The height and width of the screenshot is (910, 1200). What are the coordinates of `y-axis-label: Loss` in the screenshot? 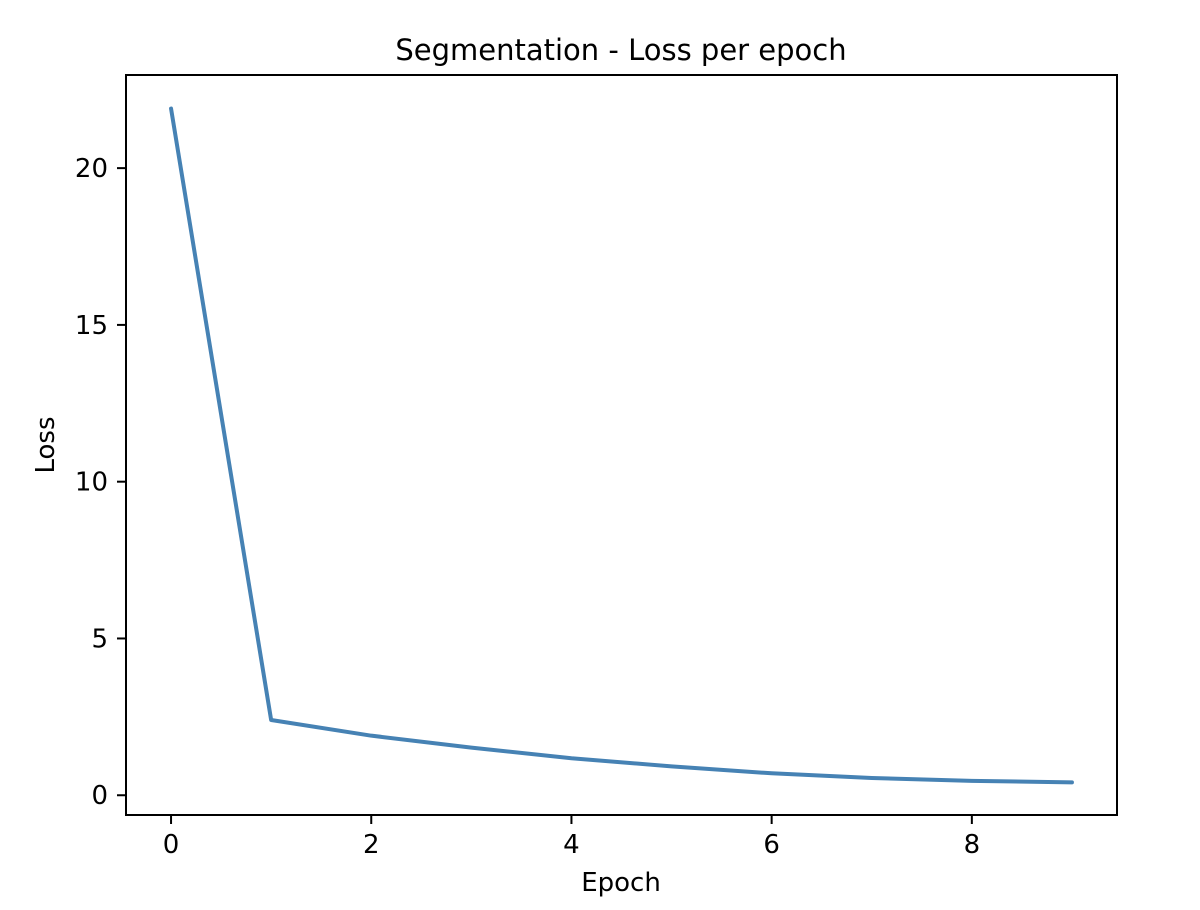 It's located at (46, 444).